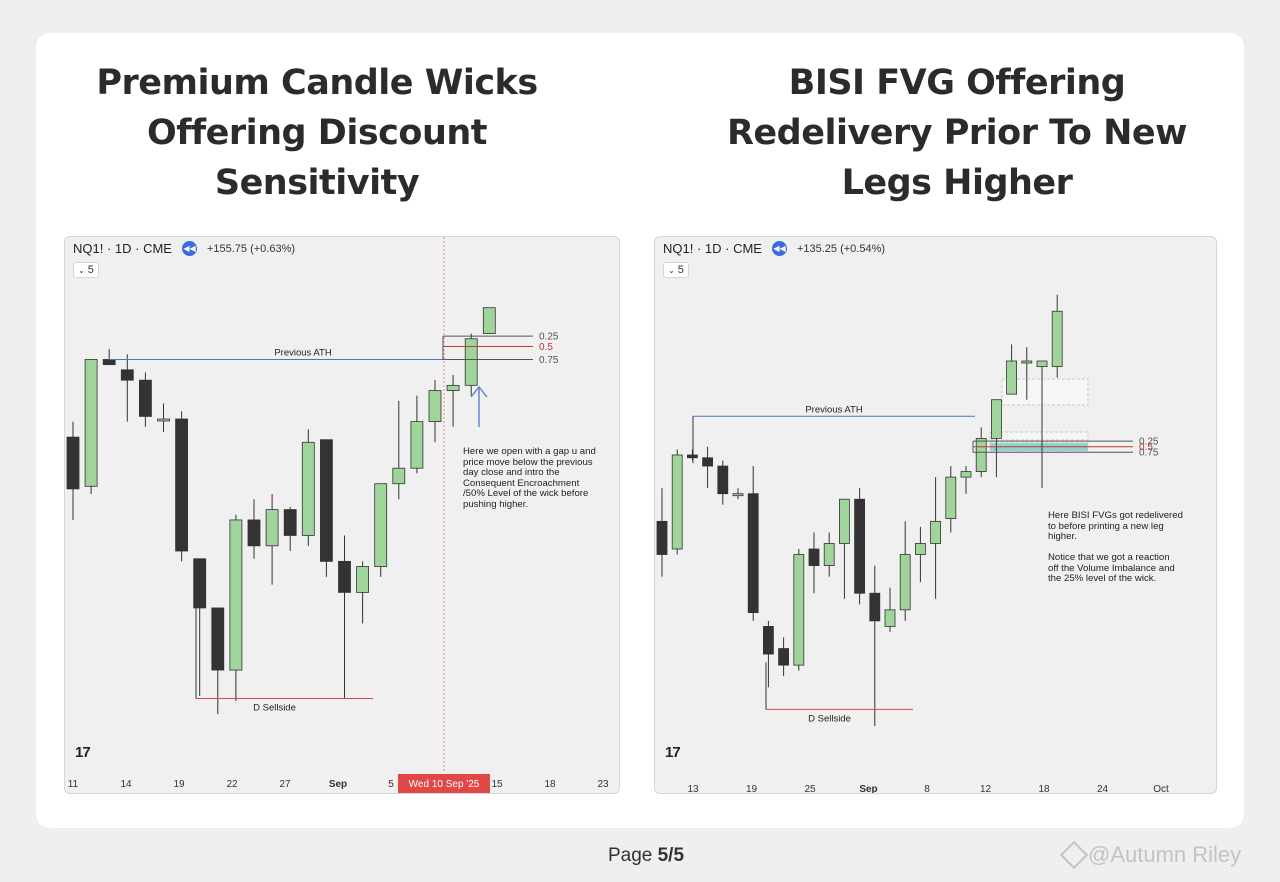 The width and height of the screenshot is (1280, 882). I want to click on price-change: +155.75 (+0.63%), so click(251, 248).